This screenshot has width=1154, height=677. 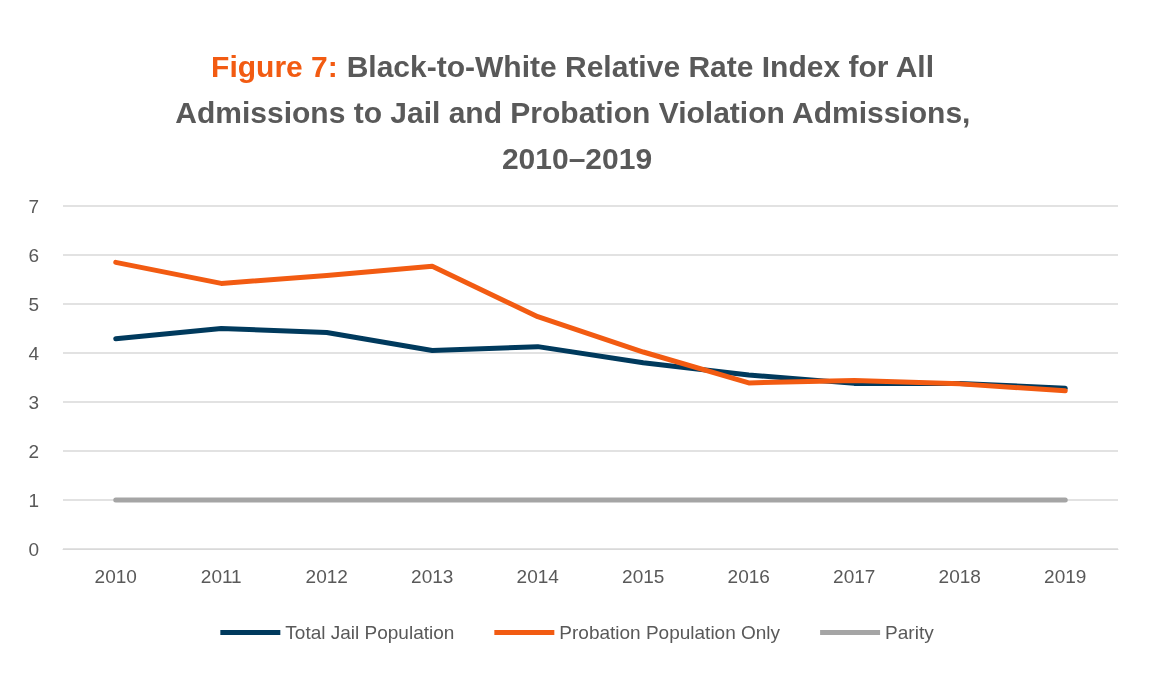 What do you see at coordinates (643, 576) in the screenshot?
I see `x-tick-label: 2015` at bounding box center [643, 576].